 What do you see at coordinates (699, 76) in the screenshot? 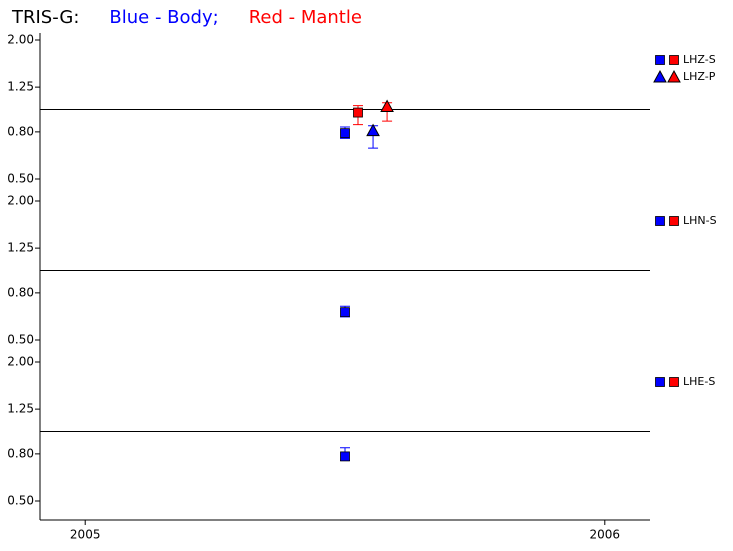
I see `legend-label: LHZ-P` at bounding box center [699, 76].